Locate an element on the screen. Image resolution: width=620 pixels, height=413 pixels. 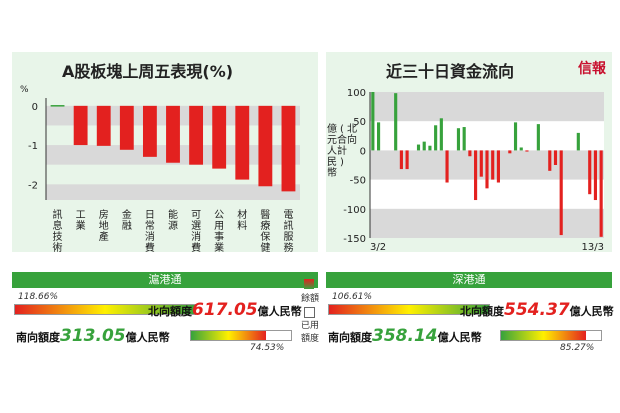
x-tick-9: 醫療保健 is located at coordinates (265, 230).